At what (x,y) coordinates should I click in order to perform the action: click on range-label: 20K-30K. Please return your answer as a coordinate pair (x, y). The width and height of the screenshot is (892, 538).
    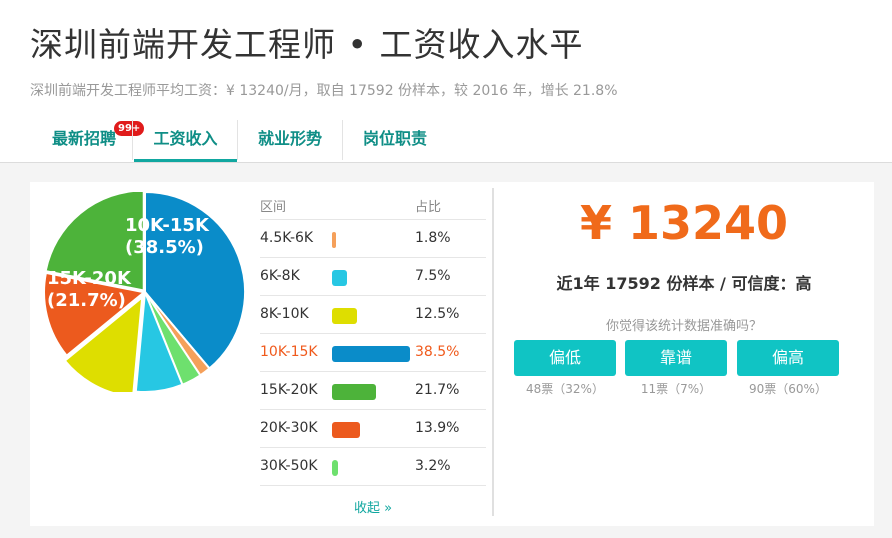
    Looking at the image, I should click on (289, 428).